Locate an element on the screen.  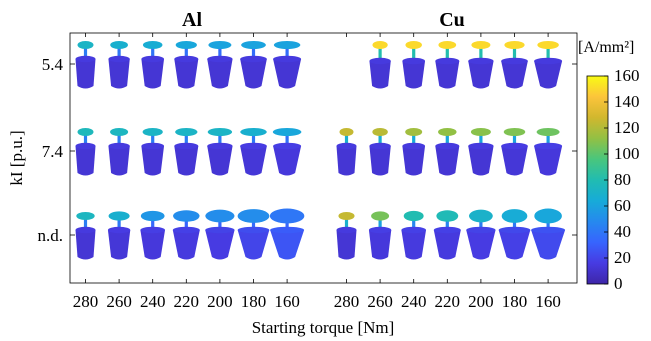
geometry-al-row1-col0 is located at coordinates (85, 152).